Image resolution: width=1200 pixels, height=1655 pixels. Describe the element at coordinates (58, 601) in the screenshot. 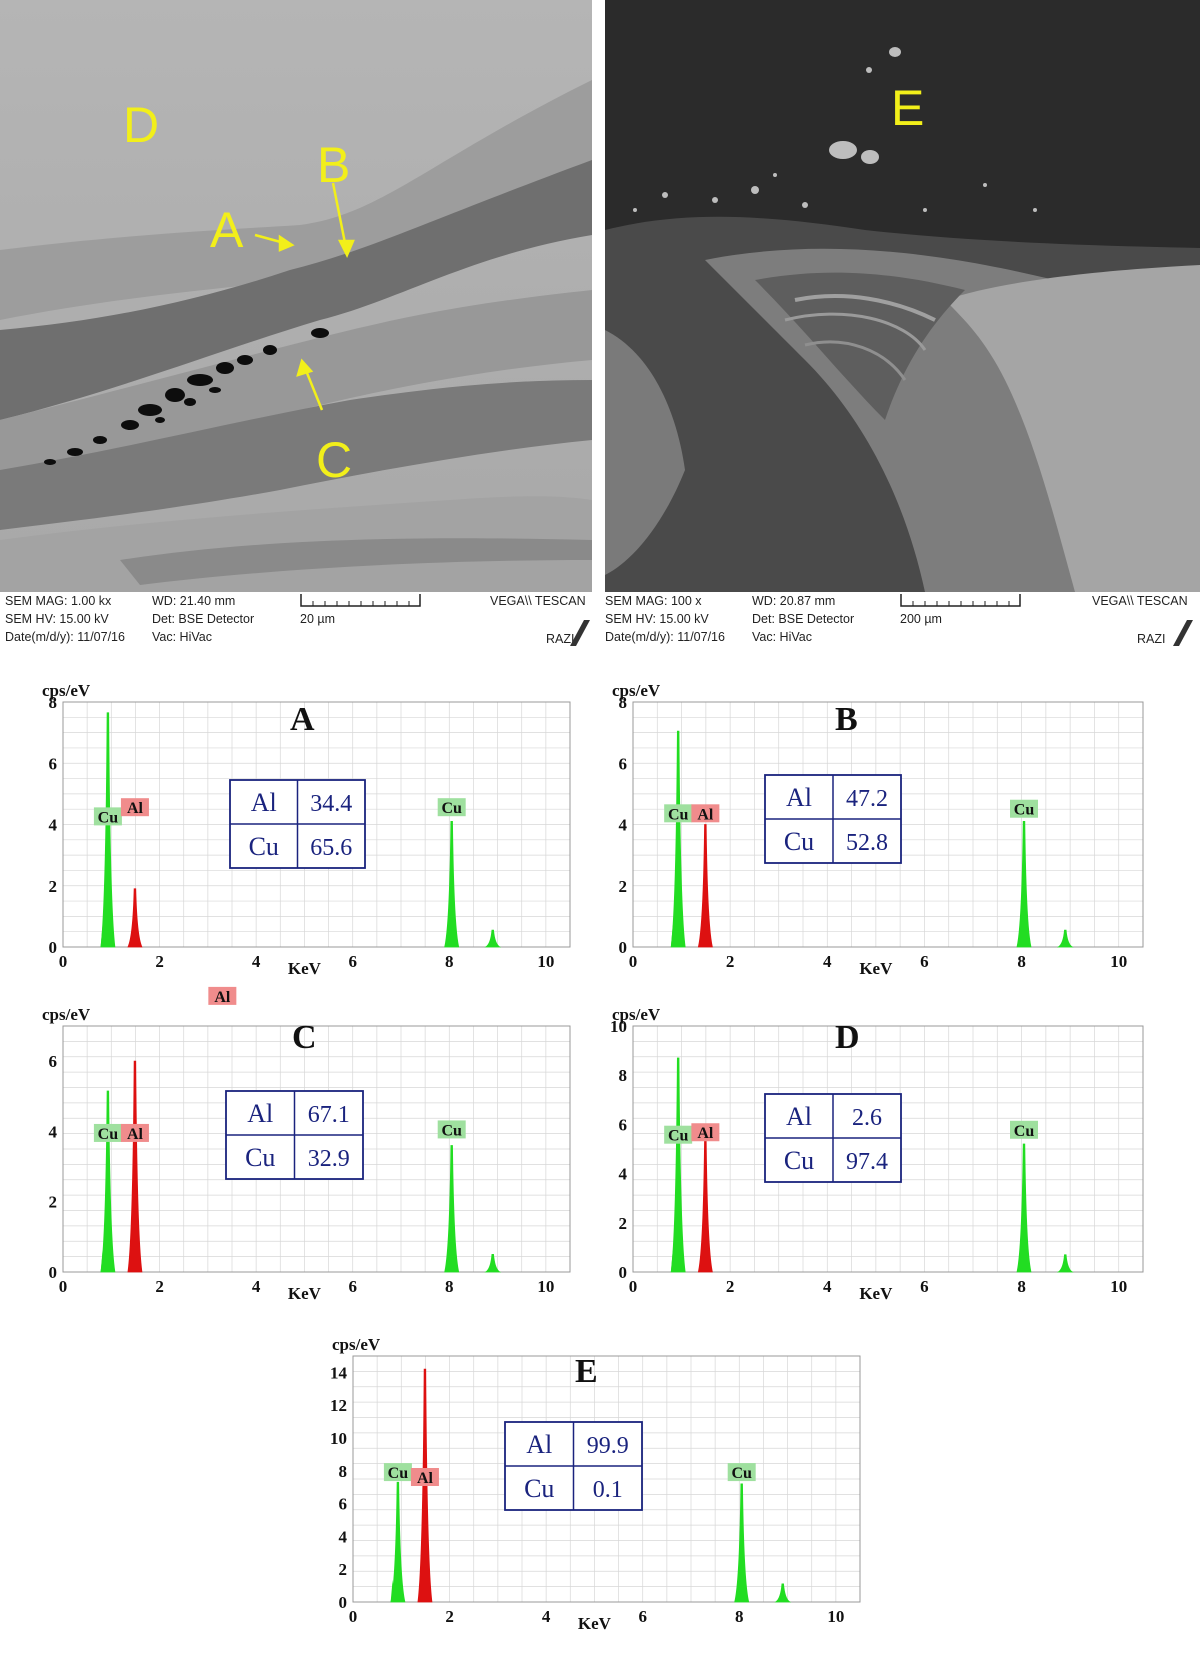

I see `sem-mag: SEM MAG: 1.00 kx` at that location.